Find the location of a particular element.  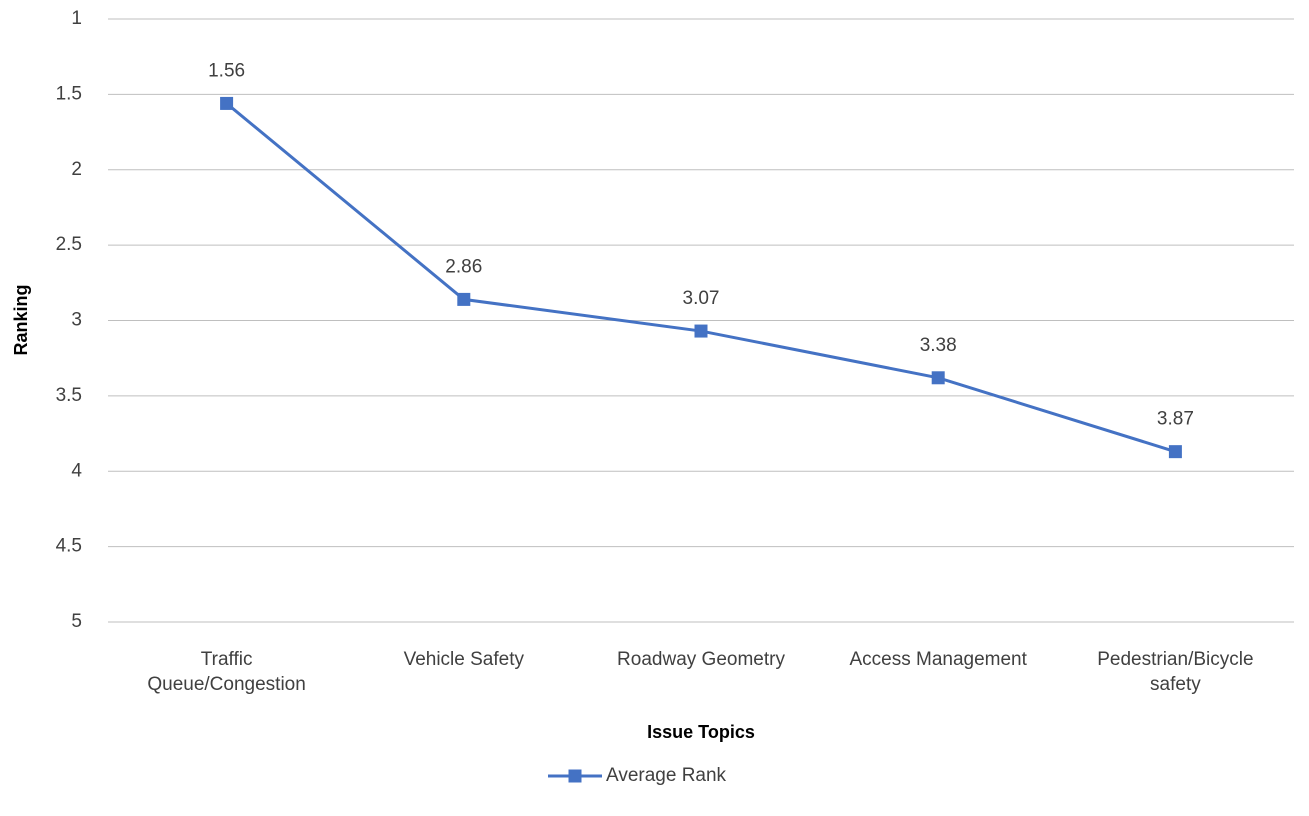

y-tick-label: 4.5 is located at coordinates (69, 546).